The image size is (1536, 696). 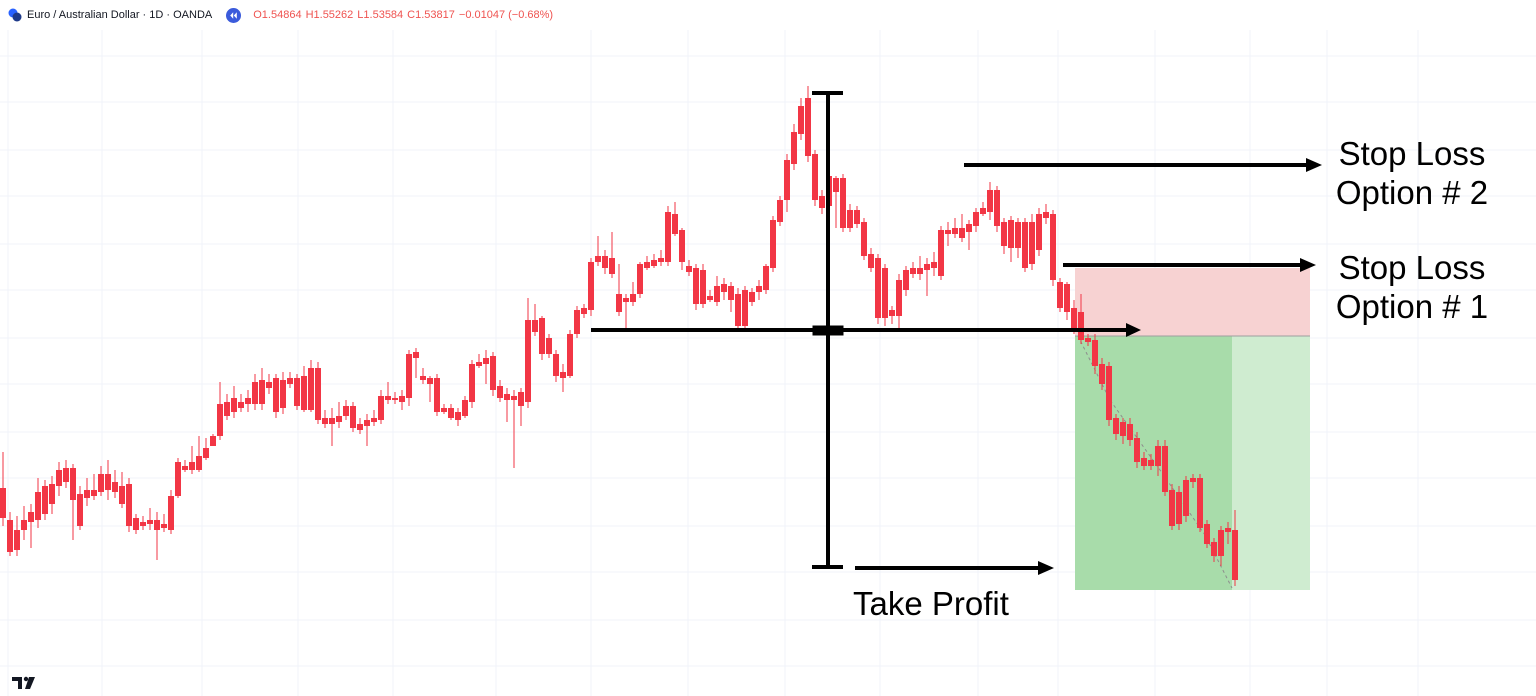 I want to click on ohlc-open: O1.54864, so click(x=277, y=15).